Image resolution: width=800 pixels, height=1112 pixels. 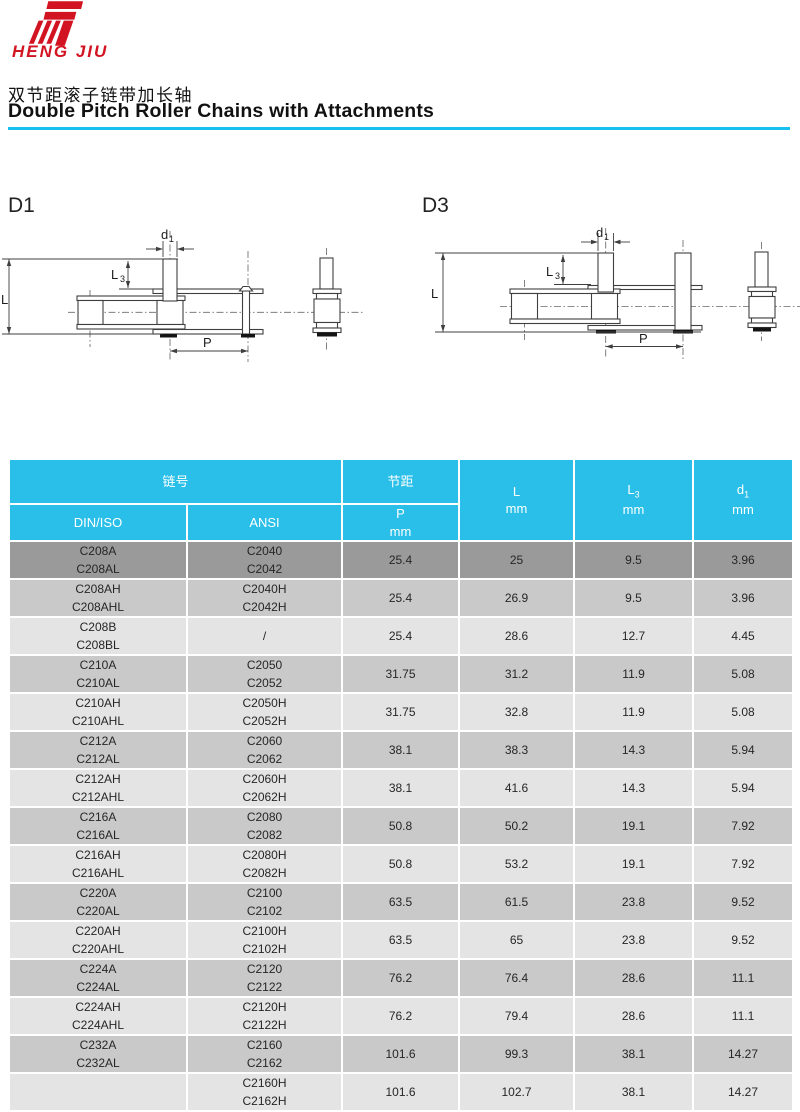 What do you see at coordinates (98, 902) in the screenshot?
I see `cell-din-iso: C220A C220AL` at bounding box center [98, 902].